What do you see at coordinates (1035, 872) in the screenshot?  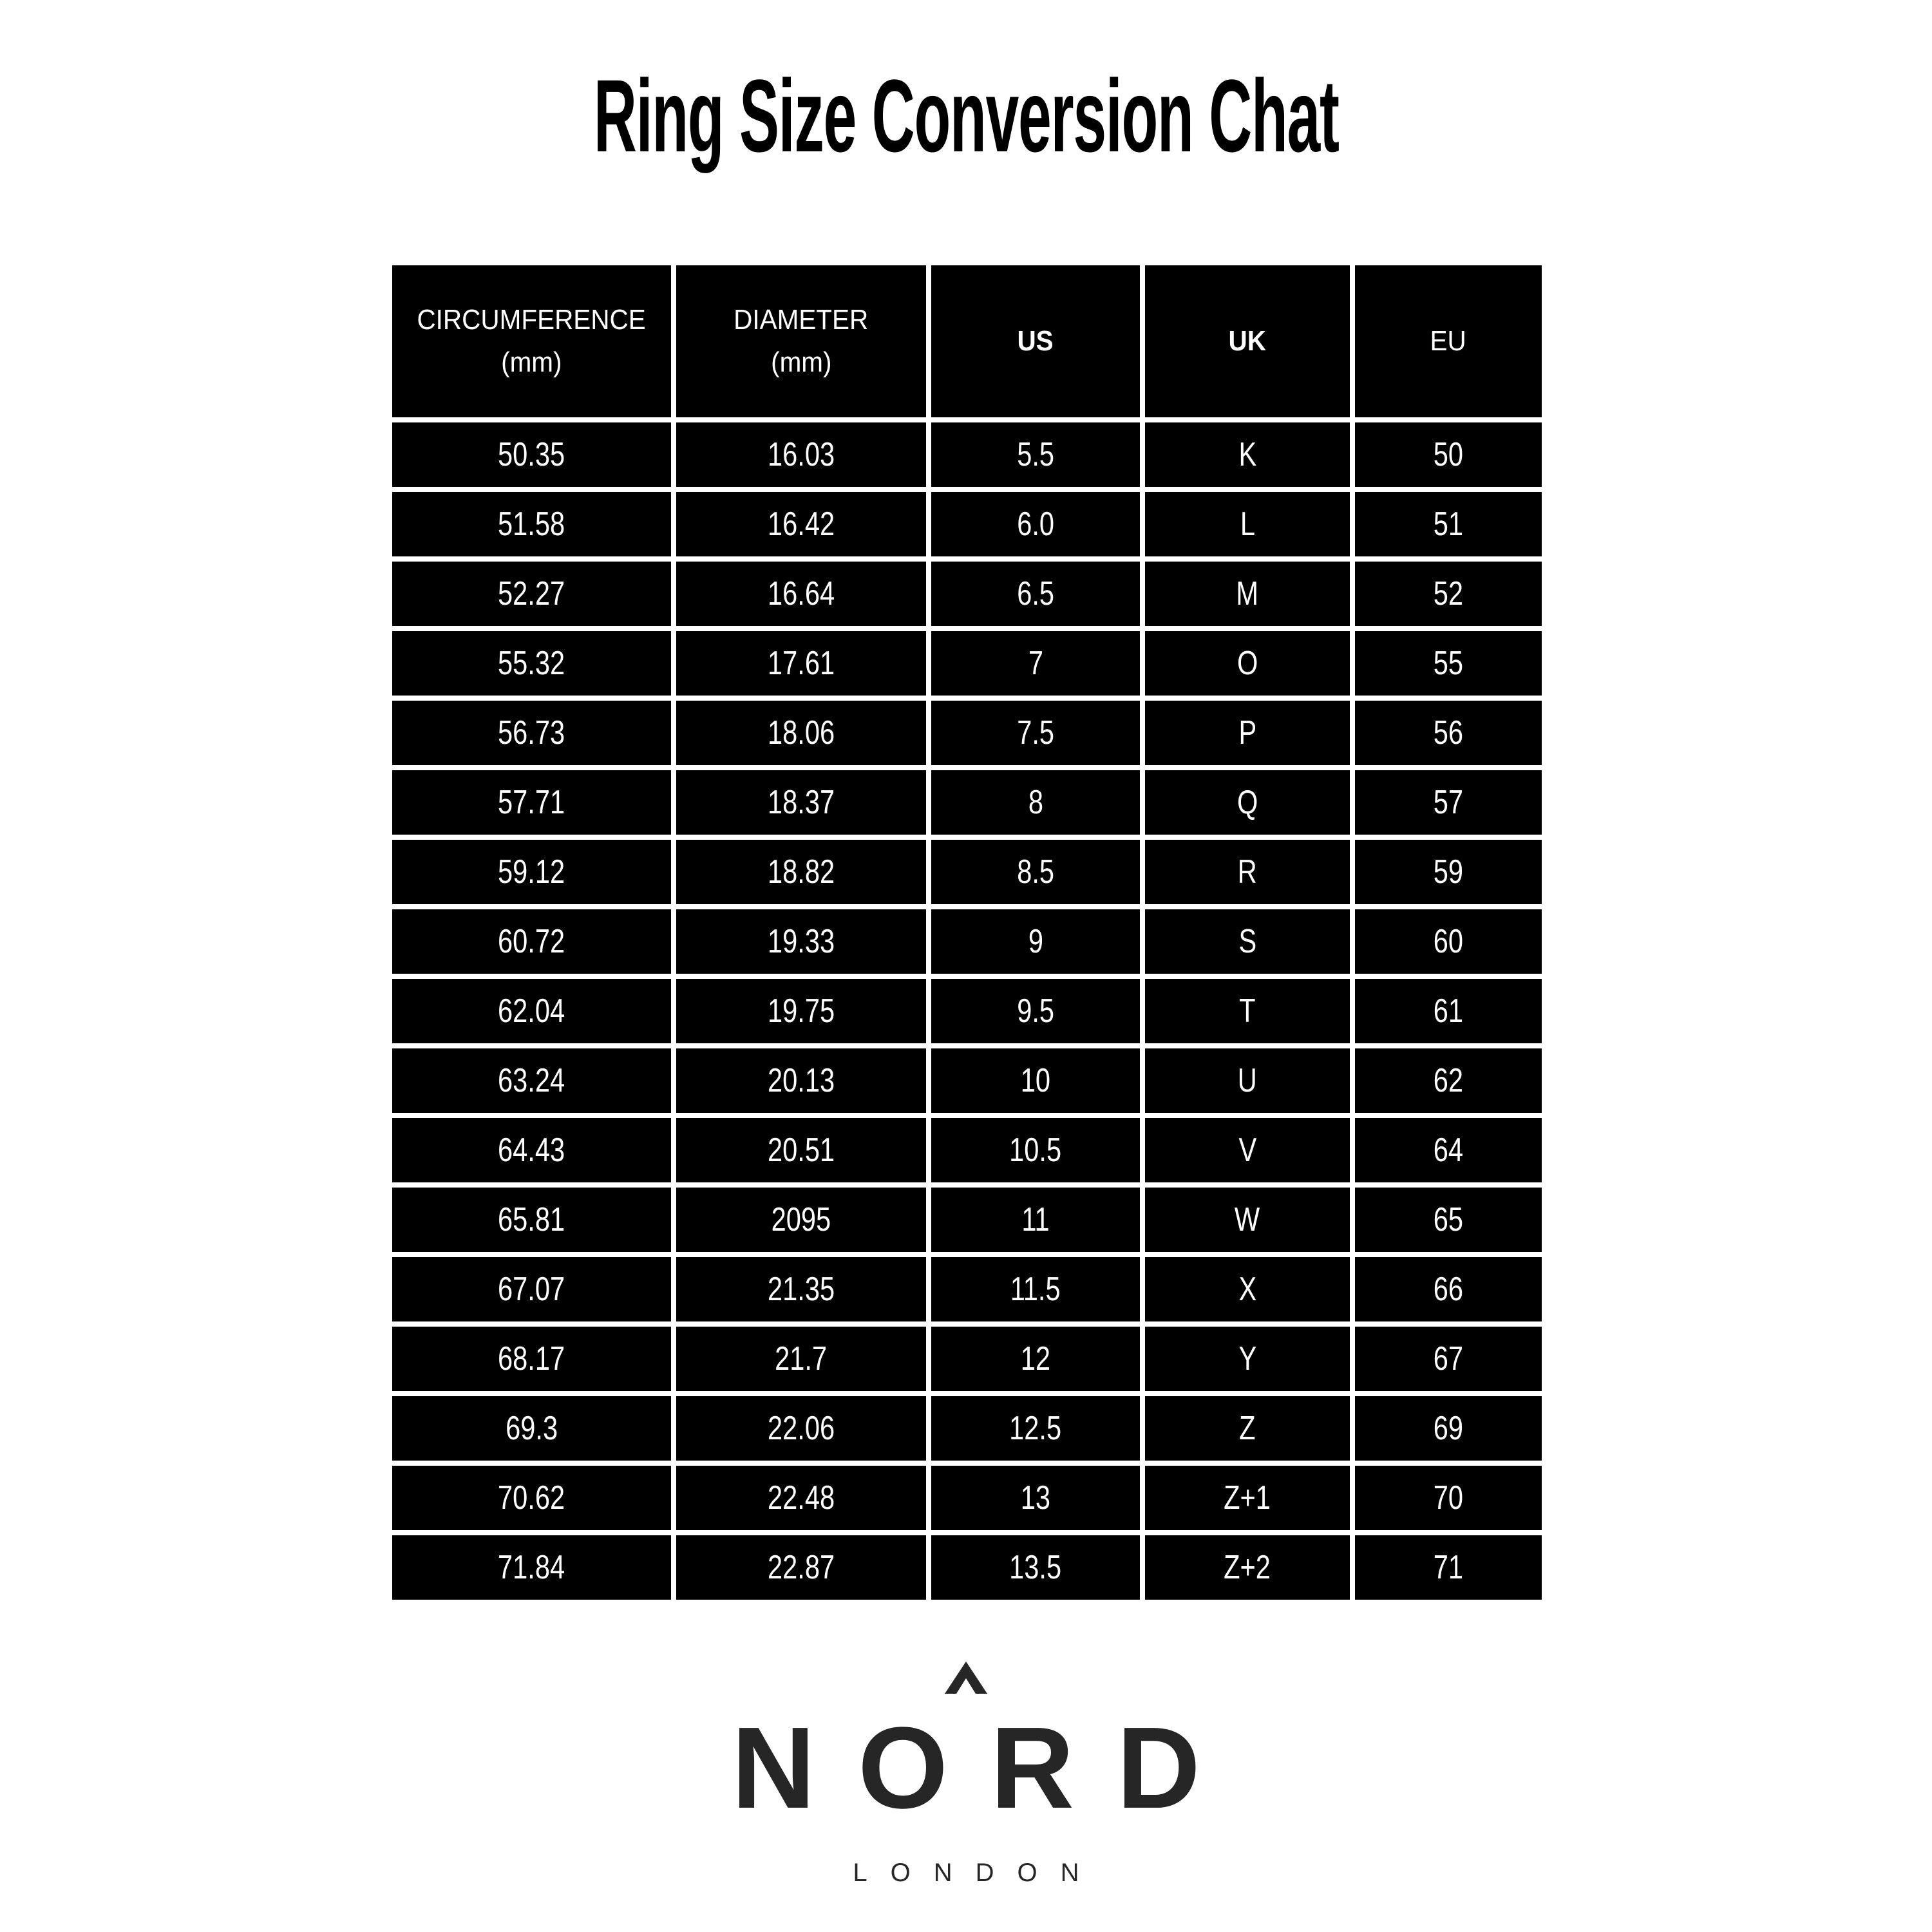 I see `table-cell-value: 8.5` at bounding box center [1035, 872].